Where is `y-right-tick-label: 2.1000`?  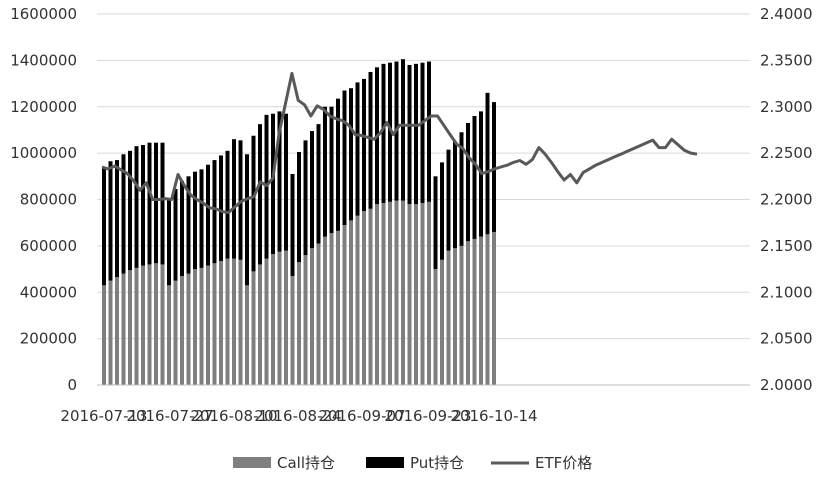
y-right-tick-label: 2.1000 is located at coordinates (786, 292).